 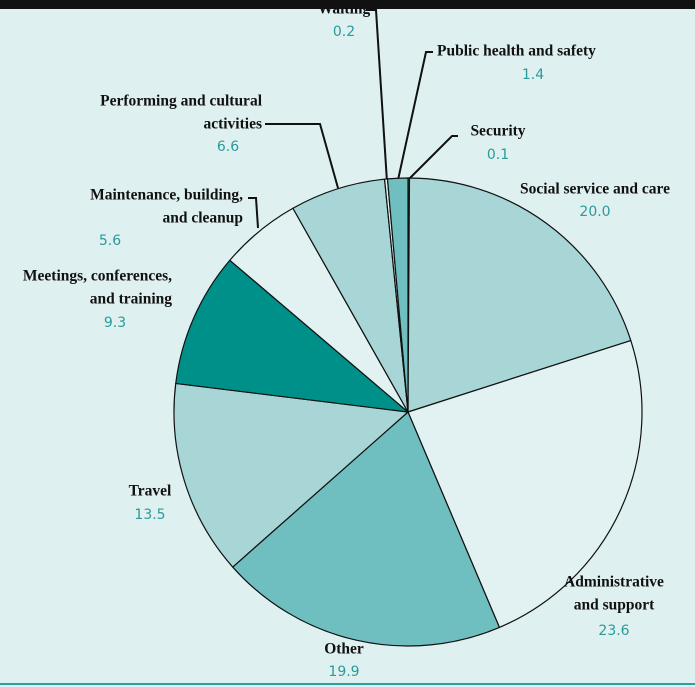 What do you see at coordinates (595, 189) in the screenshot?
I see `slice-label: Social service and care` at bounding box center [595, 189].